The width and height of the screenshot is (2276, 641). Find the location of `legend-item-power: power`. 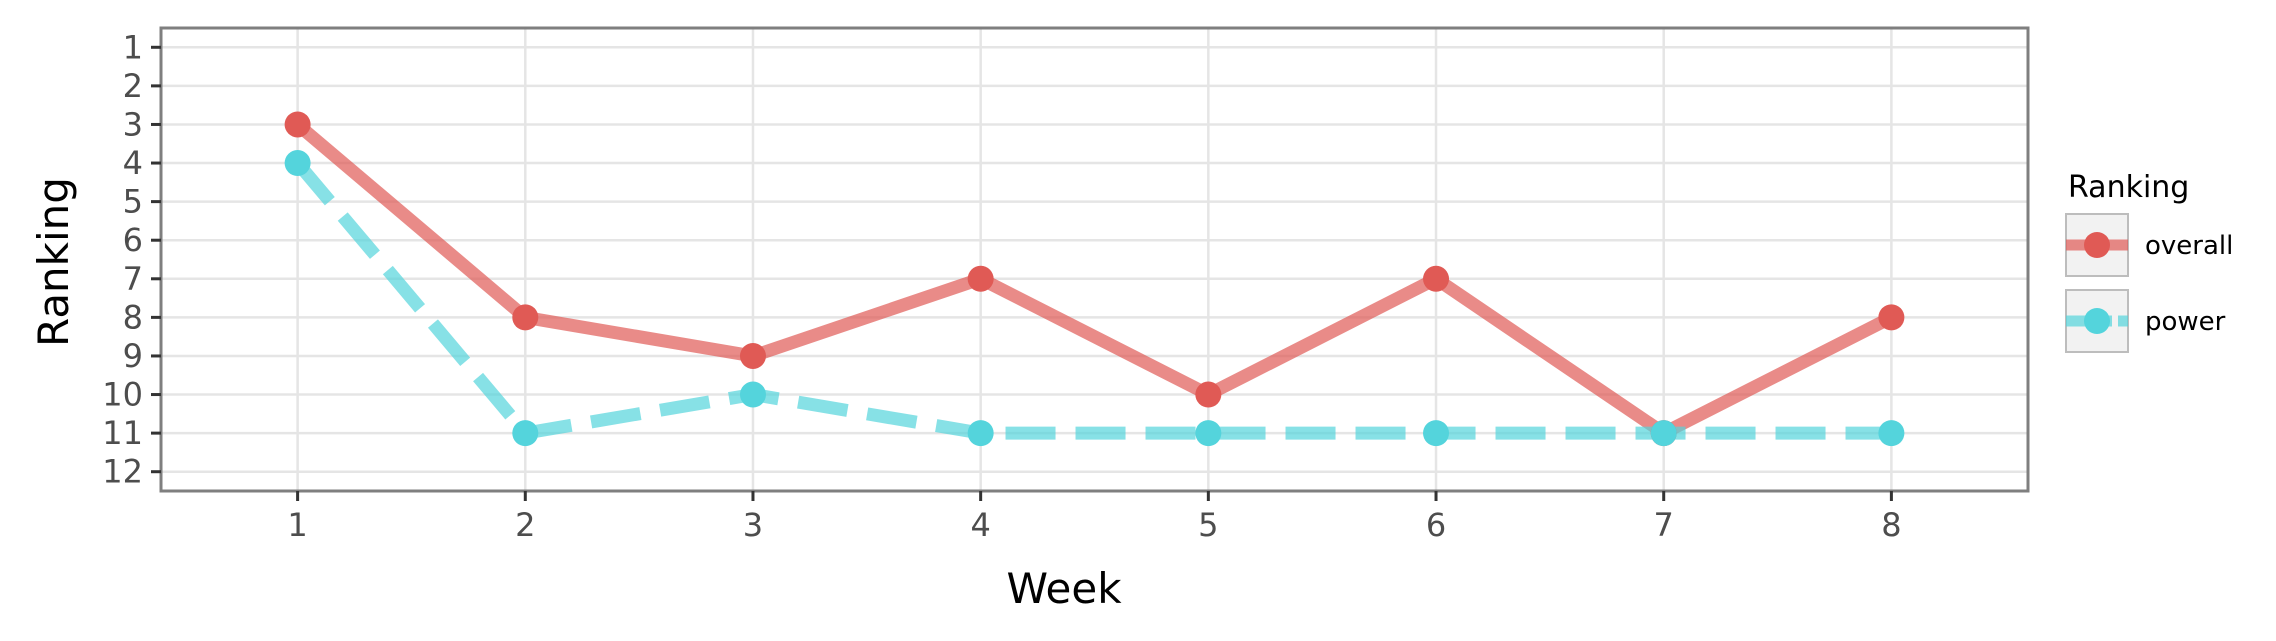

legend-item-power: power is located at coordinates (2145, 321).